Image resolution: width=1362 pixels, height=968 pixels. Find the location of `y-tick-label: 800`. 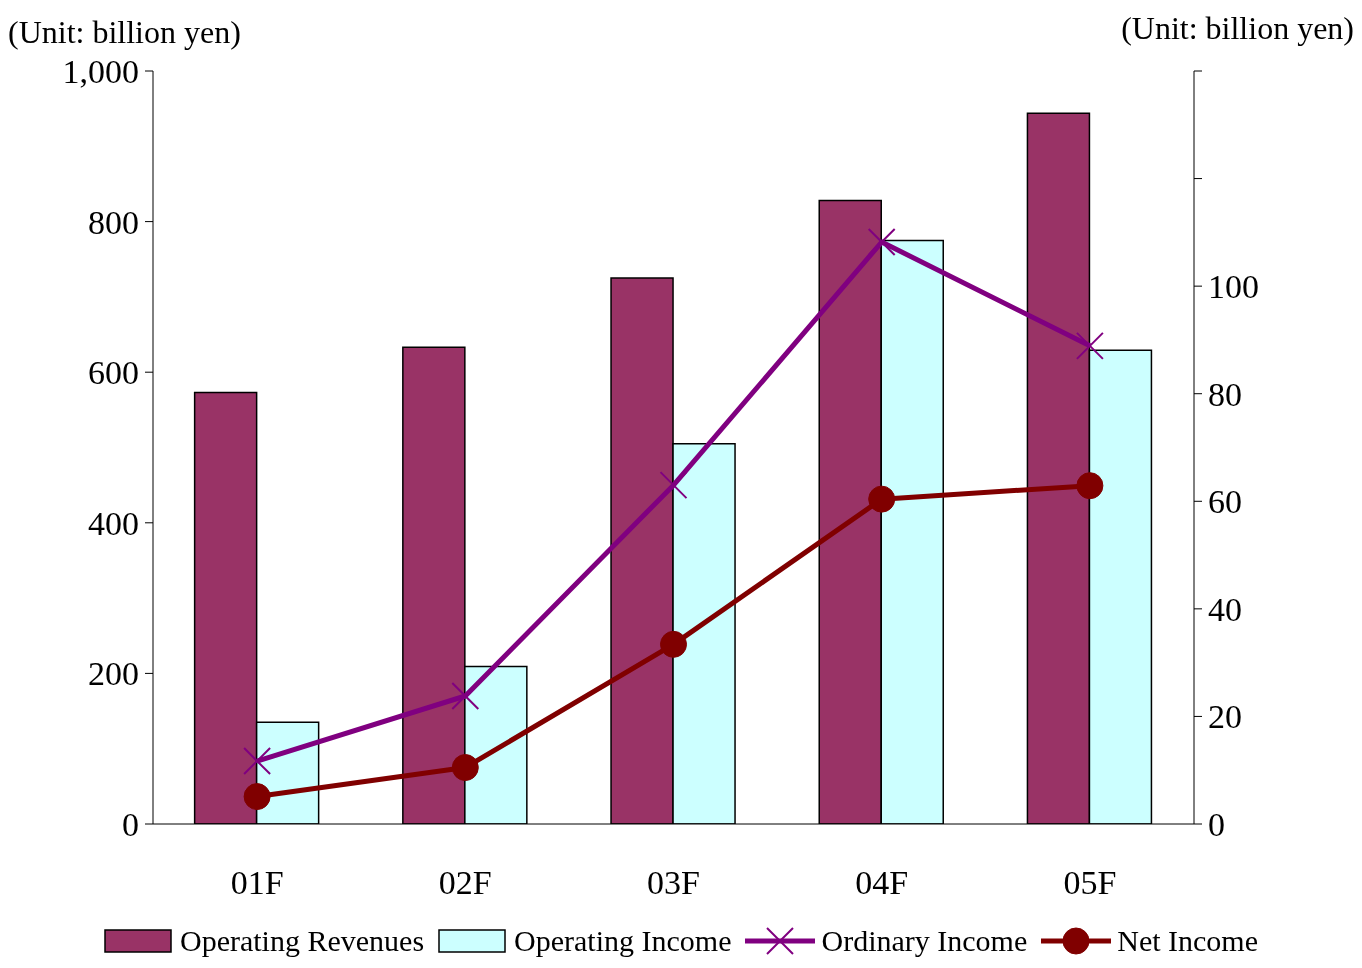

y-tick-label: 800 is located at coordinates (113, 222).